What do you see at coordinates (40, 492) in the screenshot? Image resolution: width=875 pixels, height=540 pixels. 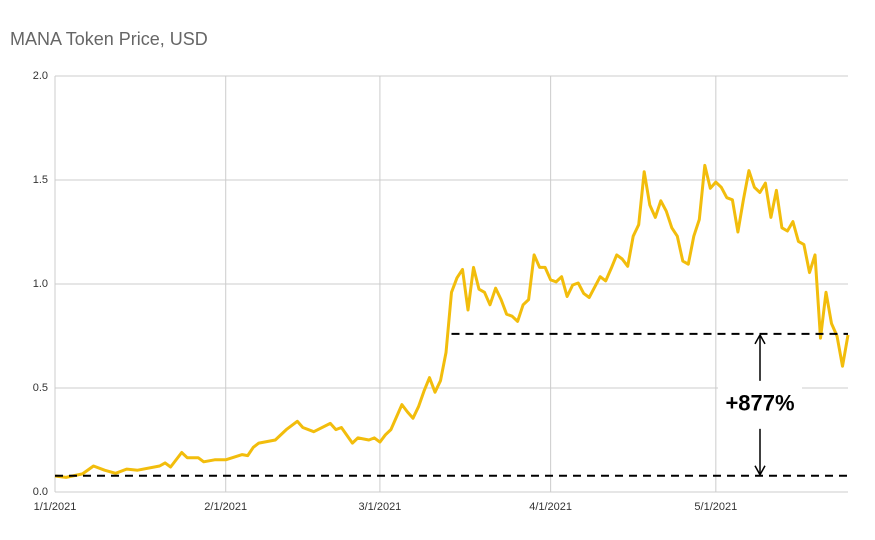 I see `y-tick-label: 0.0` at bounding box center [40, 492].